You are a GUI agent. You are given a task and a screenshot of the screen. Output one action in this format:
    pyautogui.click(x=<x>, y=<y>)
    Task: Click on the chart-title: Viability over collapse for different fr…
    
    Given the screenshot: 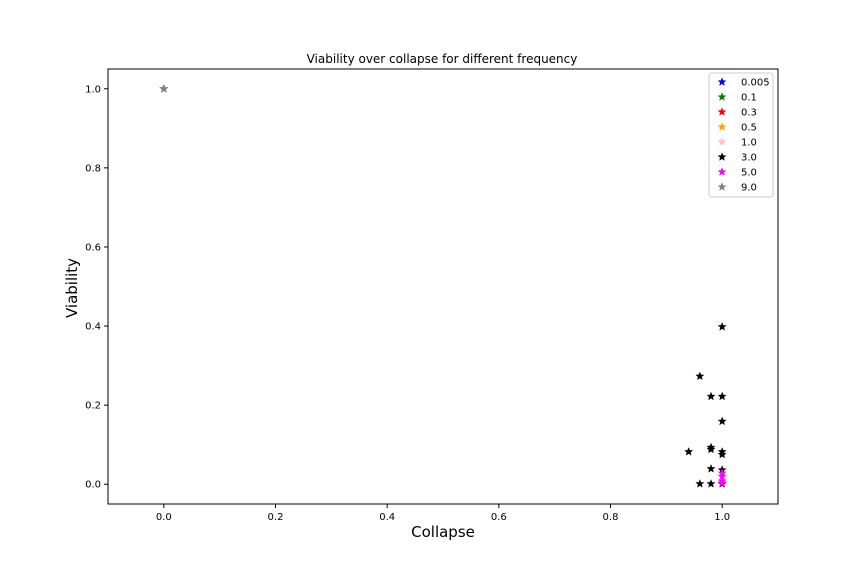 What is the action you would take?
    pyautogui.click(x=442, y=59)
    